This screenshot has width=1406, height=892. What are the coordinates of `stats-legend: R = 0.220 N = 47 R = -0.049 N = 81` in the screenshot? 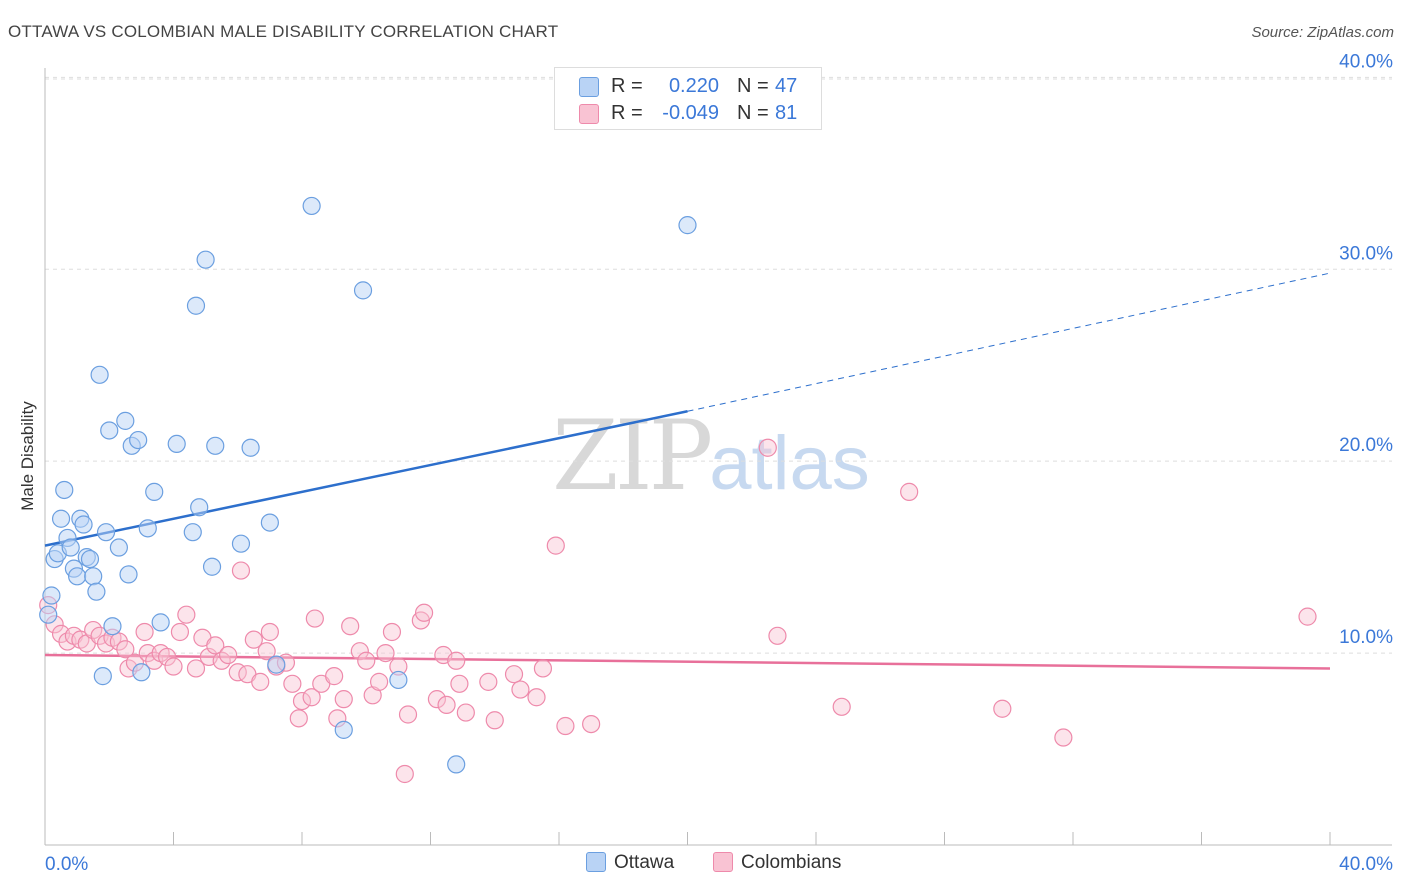 It's located at (688, 98).